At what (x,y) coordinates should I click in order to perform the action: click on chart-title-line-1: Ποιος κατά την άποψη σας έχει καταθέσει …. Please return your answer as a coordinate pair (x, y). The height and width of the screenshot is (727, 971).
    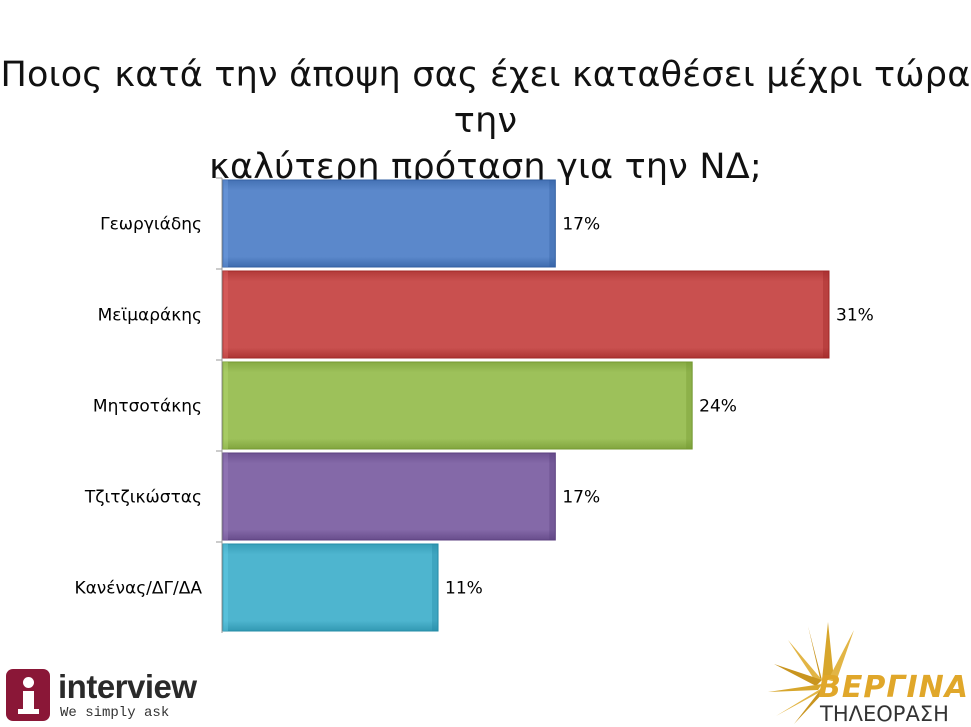
    Looking at the image, I should click on (485, 98).